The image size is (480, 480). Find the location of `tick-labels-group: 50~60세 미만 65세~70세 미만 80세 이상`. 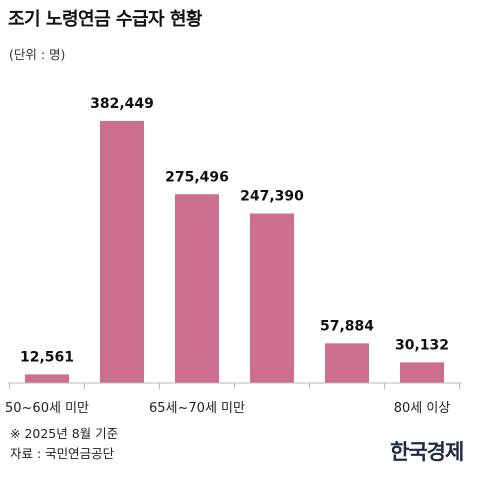

tick-labels-group: 50~60세 미만 65세~70세 미만 80세 이상 is located at coordinates (227, 408).